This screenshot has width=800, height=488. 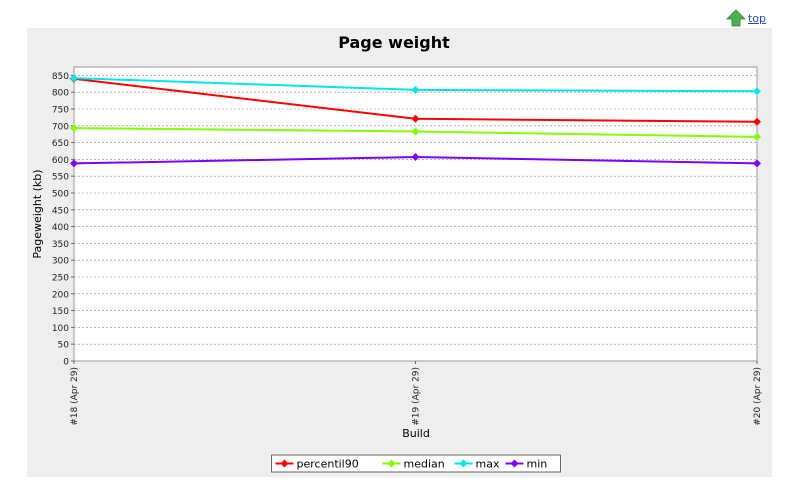 What do you see at coordinates (60, 312) in the screenshot?
I see `y-tick-label: 150` at bounding box center [60, 312].